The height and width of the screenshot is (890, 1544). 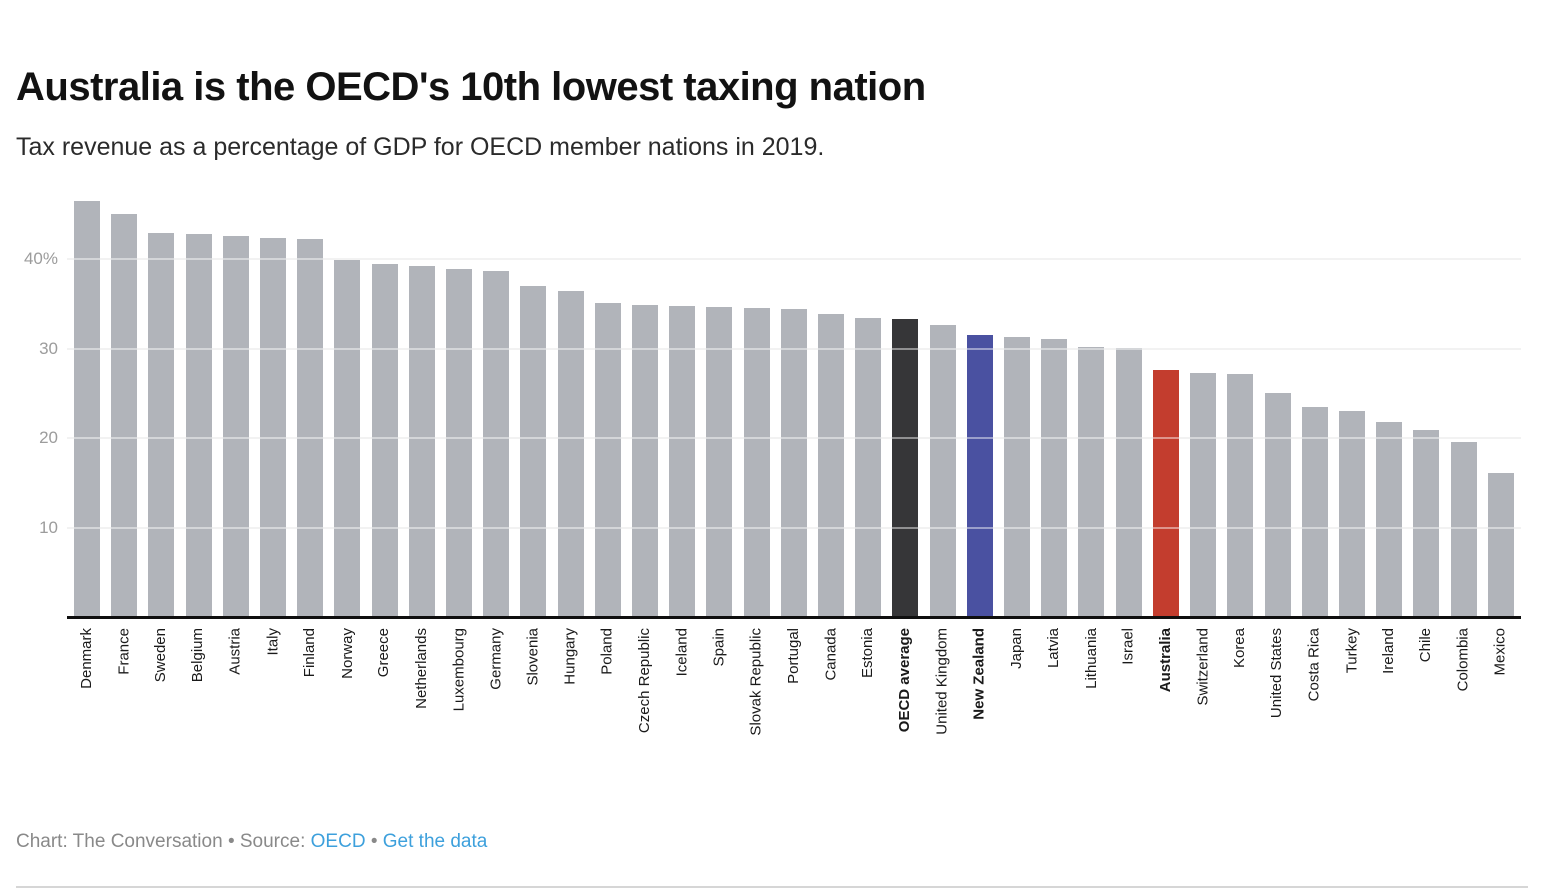 I want to click on bar-austria, so click(x=235, y=427).